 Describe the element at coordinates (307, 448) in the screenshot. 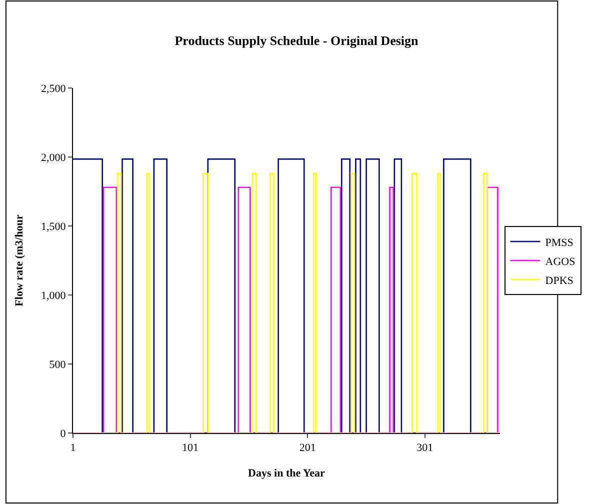

I see `x-tick-label: 201` at that location.